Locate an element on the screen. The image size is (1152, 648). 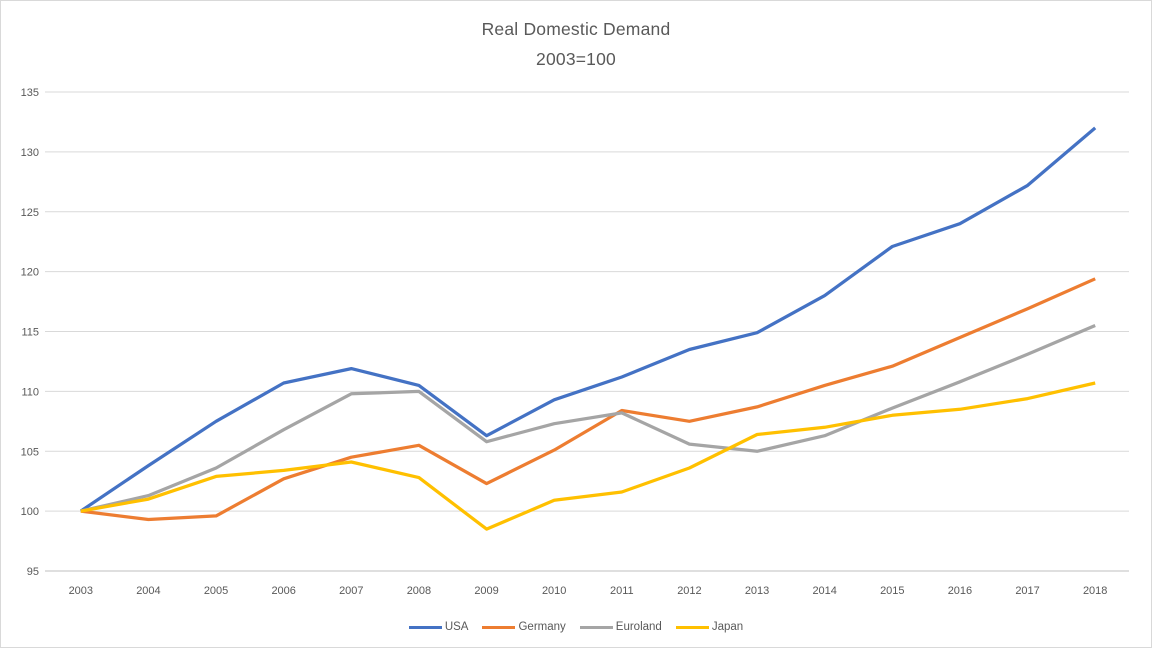
legend-item-usa: USA is located at coordinates (438, 627).